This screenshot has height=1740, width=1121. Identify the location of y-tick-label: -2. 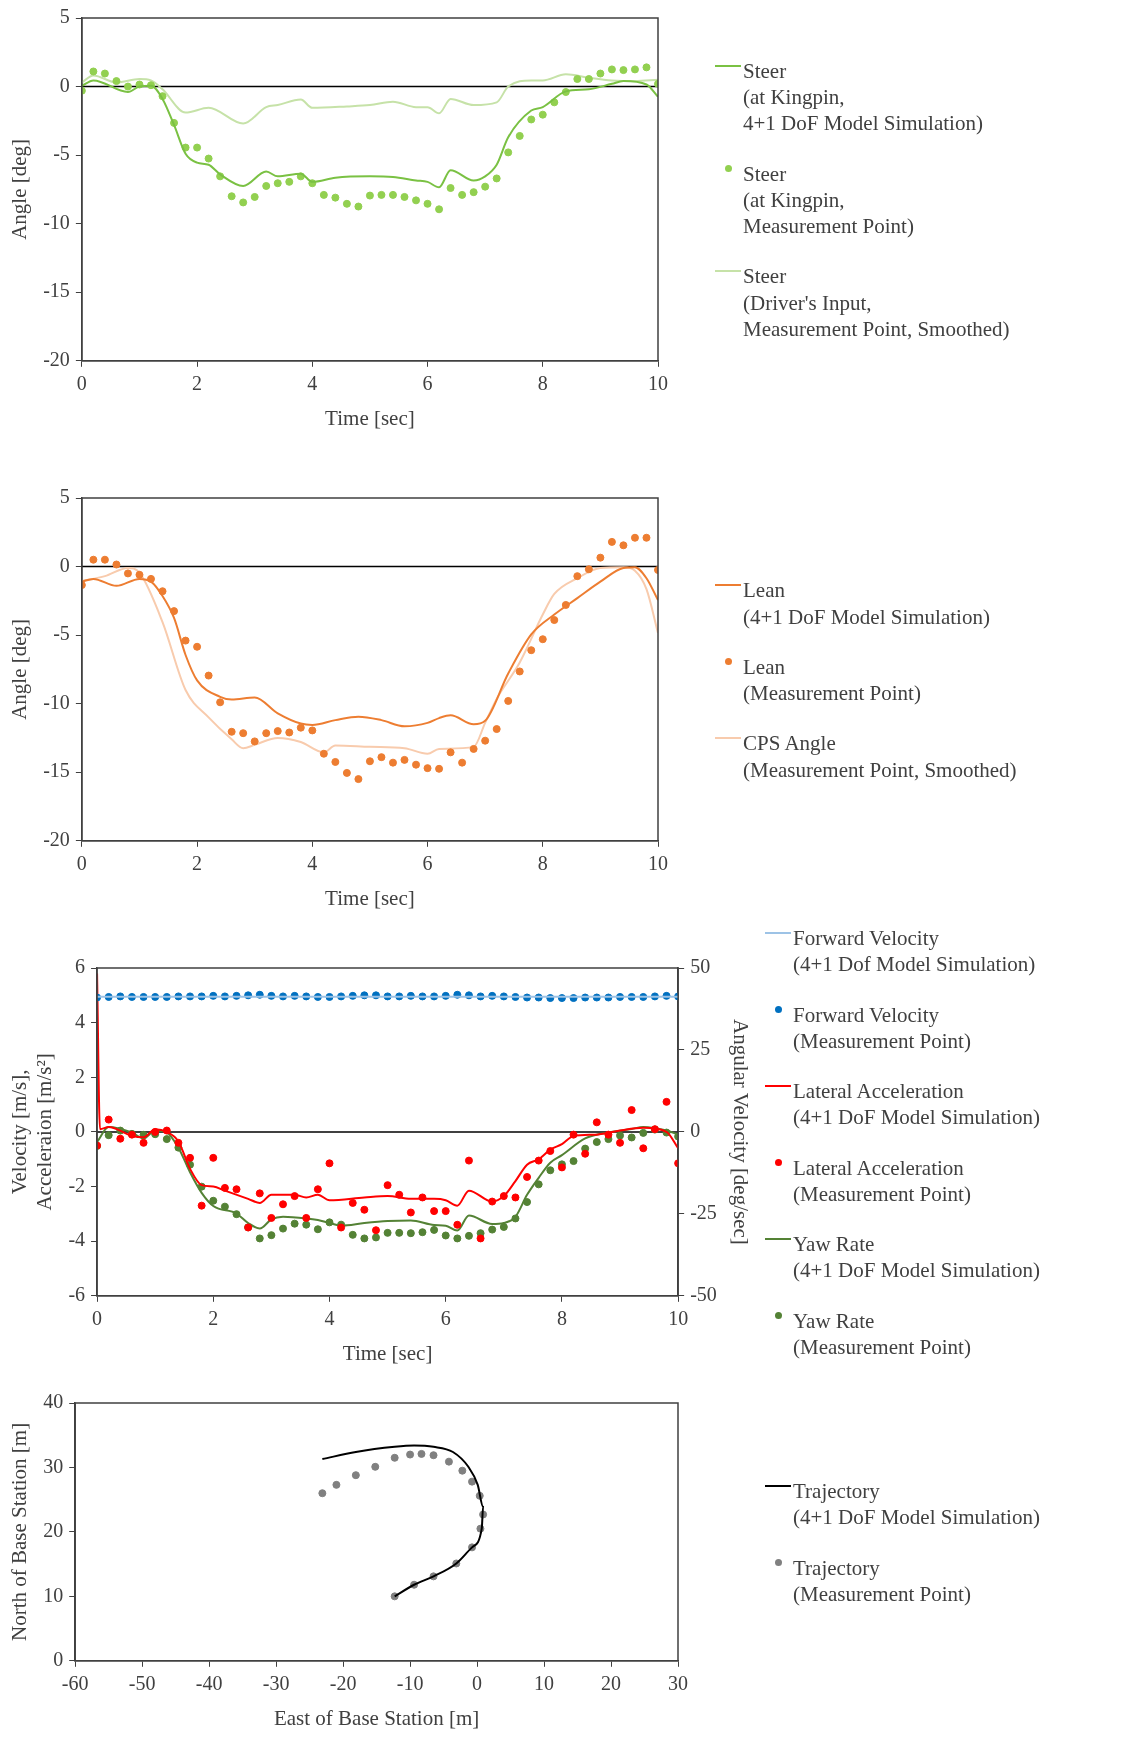
(77, 1184).